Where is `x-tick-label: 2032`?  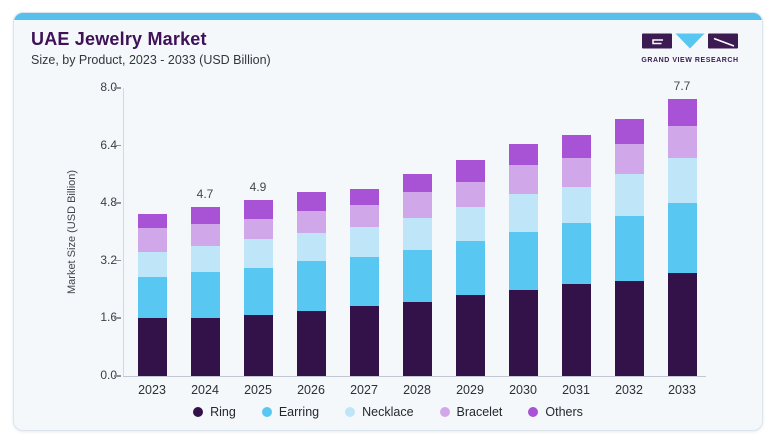 x-tick-label: 2032 is located at coordinates (629, 390).